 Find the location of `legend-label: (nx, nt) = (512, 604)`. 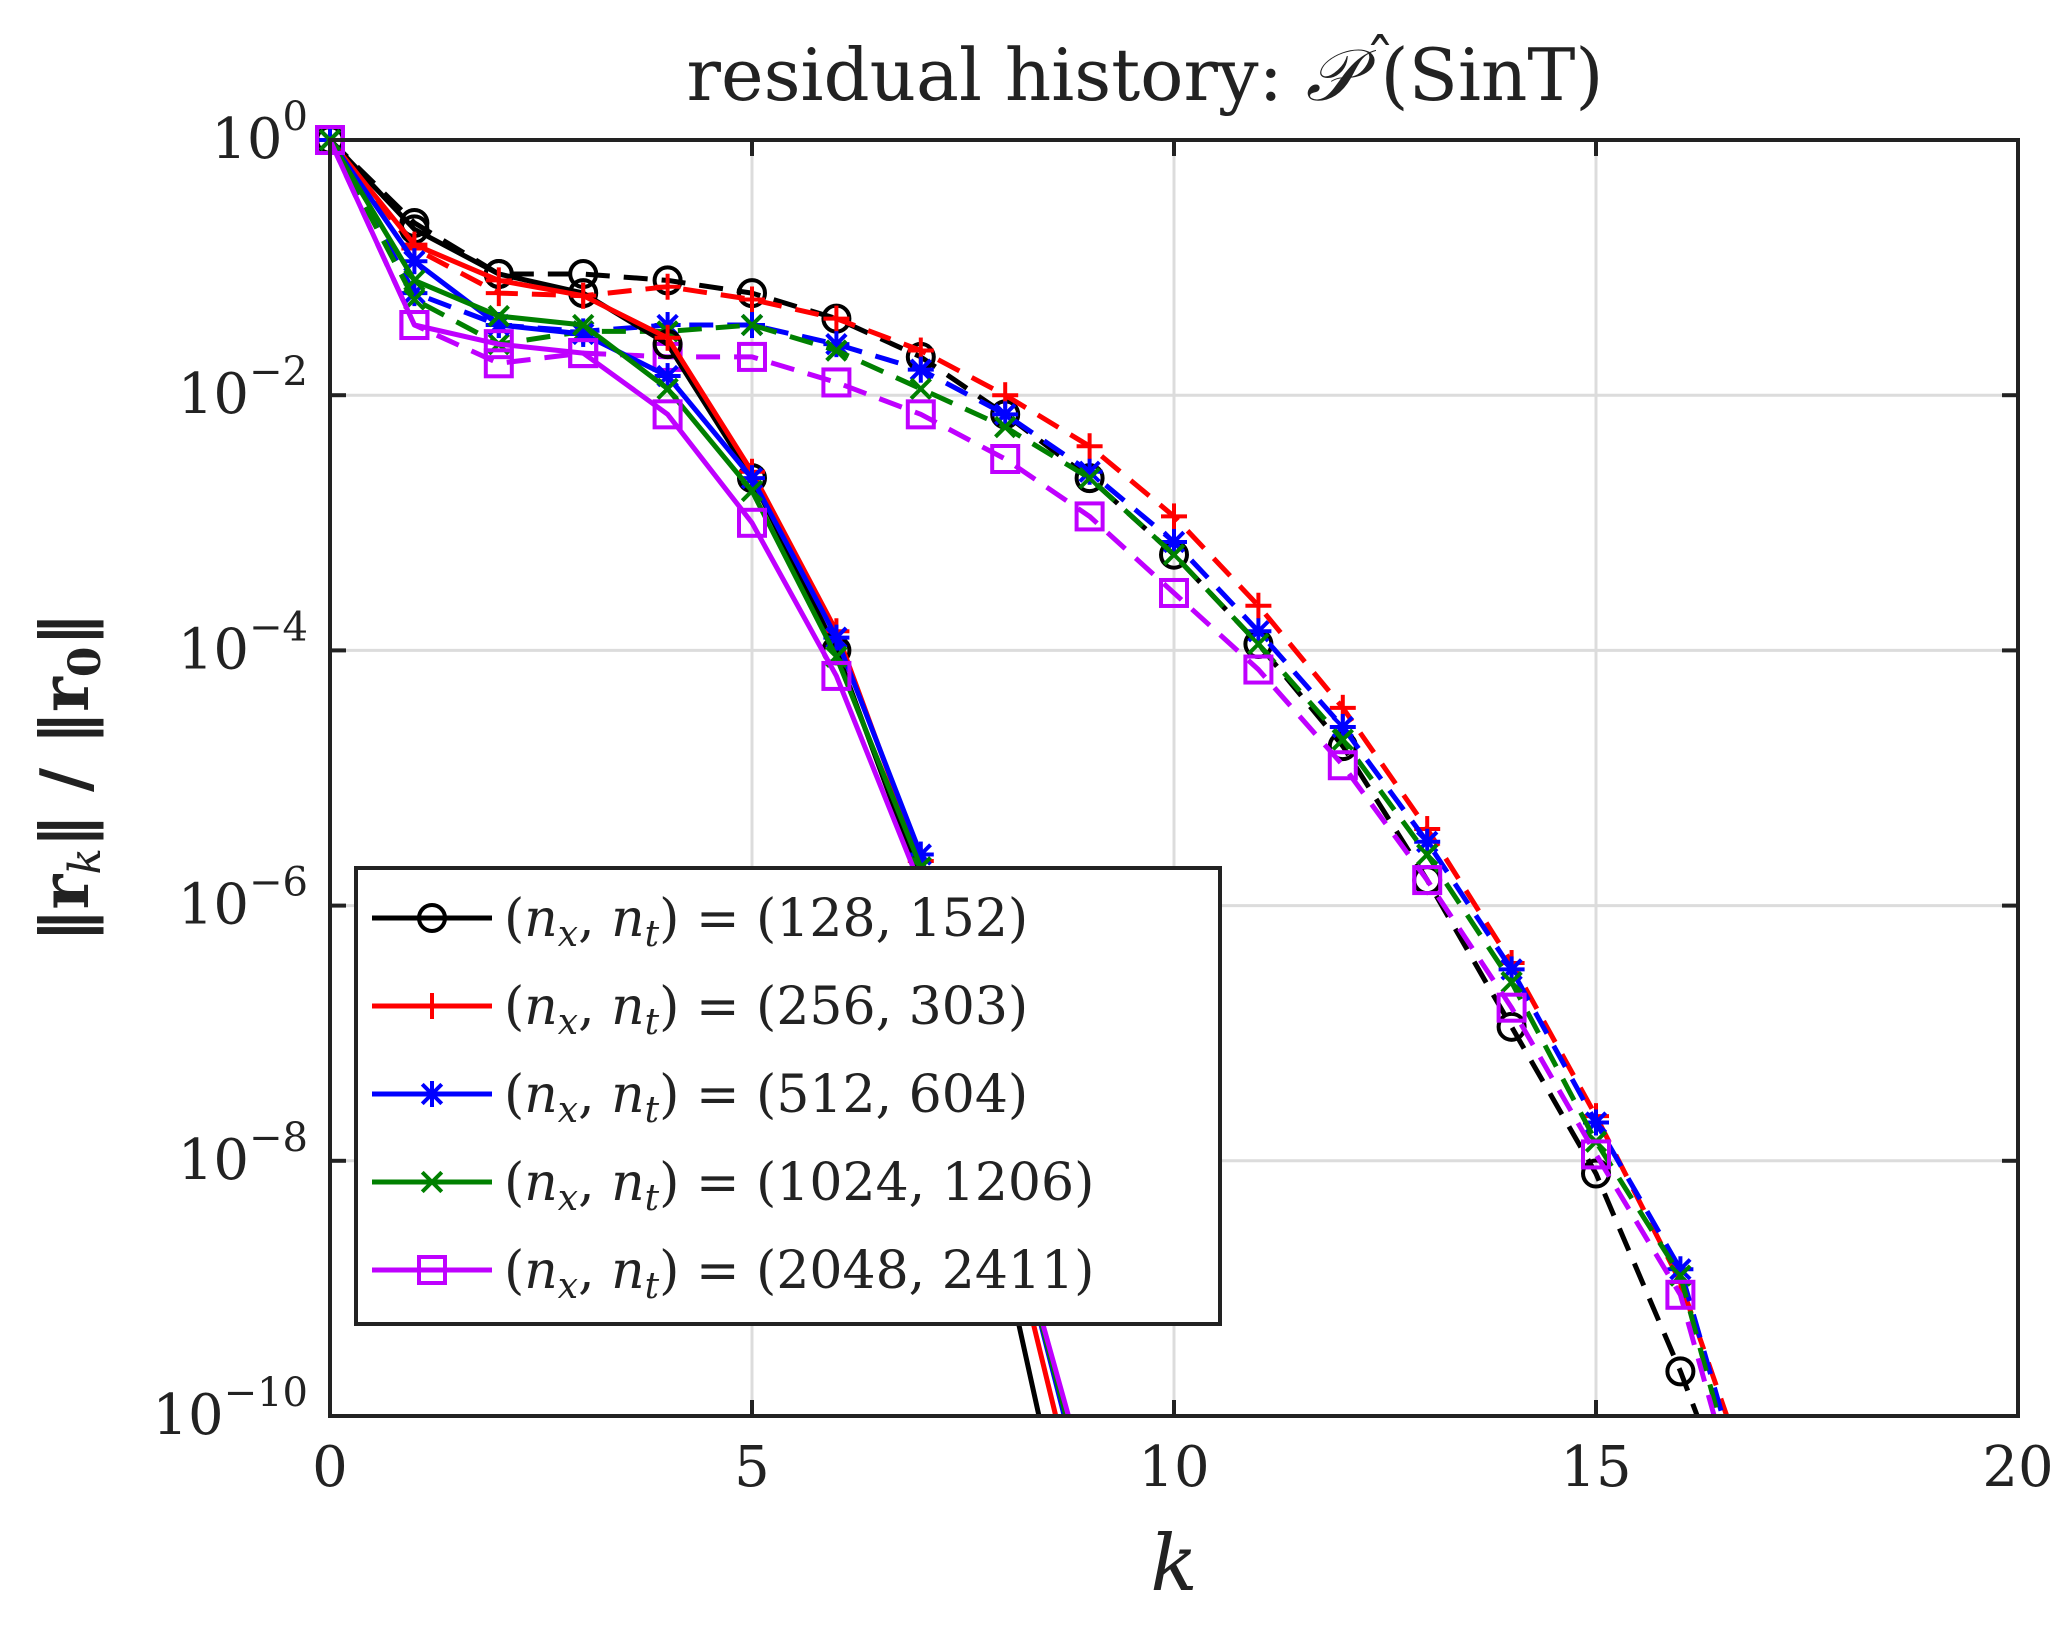

legend-label: (nx, nt) = (512, 604) is located at coordinates (766, 1098).